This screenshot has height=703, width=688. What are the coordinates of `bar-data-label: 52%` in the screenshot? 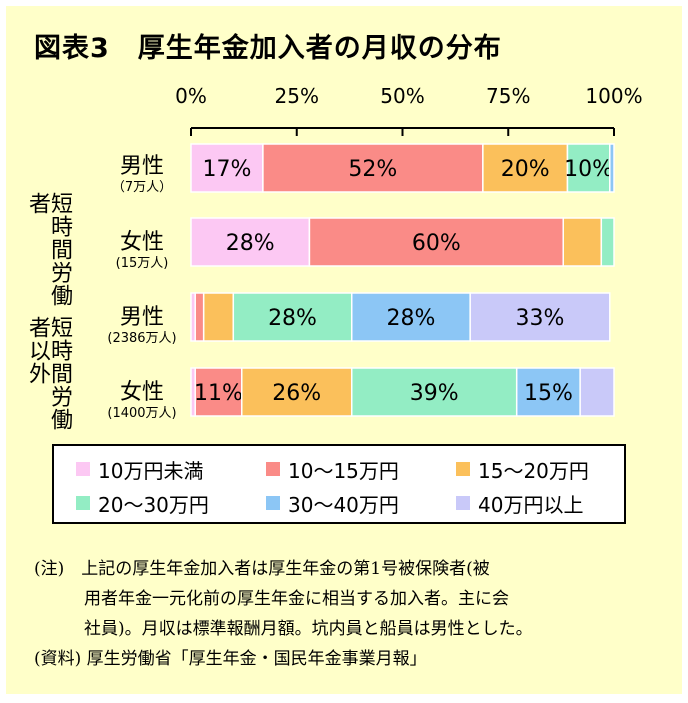 It's located at (372, 169).